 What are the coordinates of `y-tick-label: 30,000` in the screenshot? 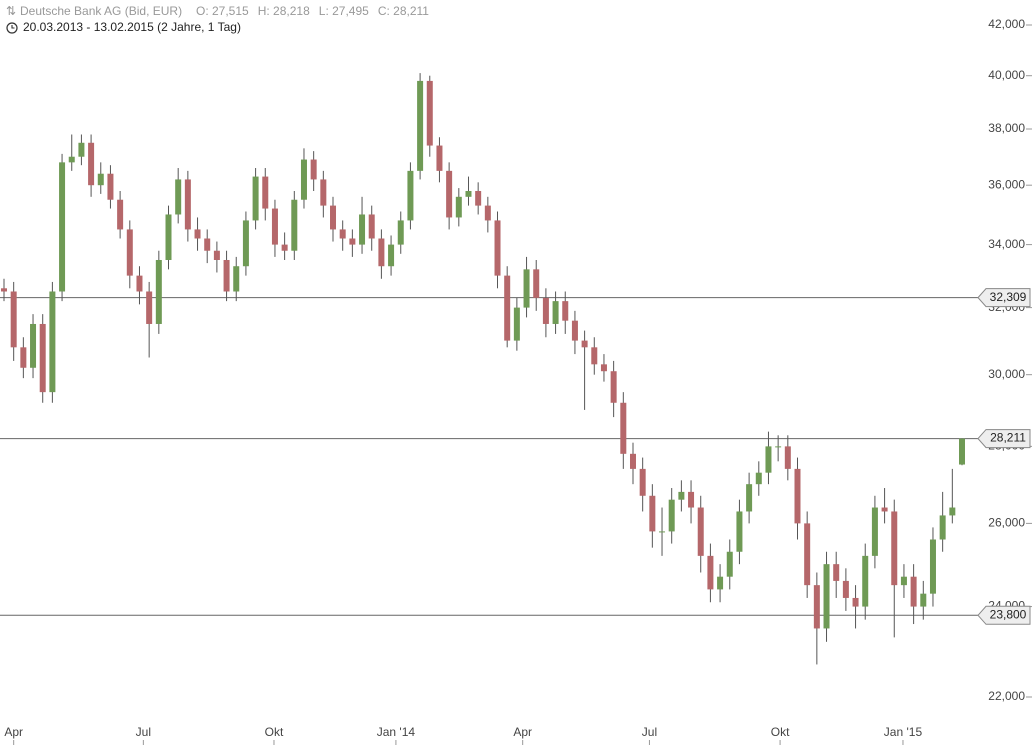 It's located at (1006, 374).